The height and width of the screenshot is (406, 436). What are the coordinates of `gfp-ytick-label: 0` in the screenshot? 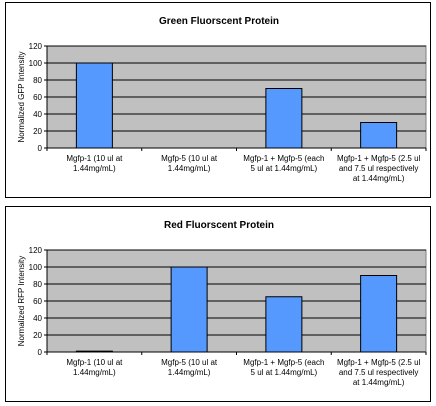 It's located at (40, 148).